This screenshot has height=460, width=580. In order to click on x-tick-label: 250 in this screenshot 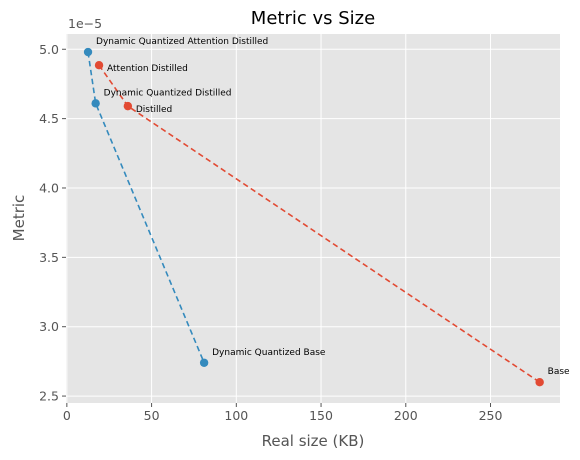, I will do `click(491, 415)`.